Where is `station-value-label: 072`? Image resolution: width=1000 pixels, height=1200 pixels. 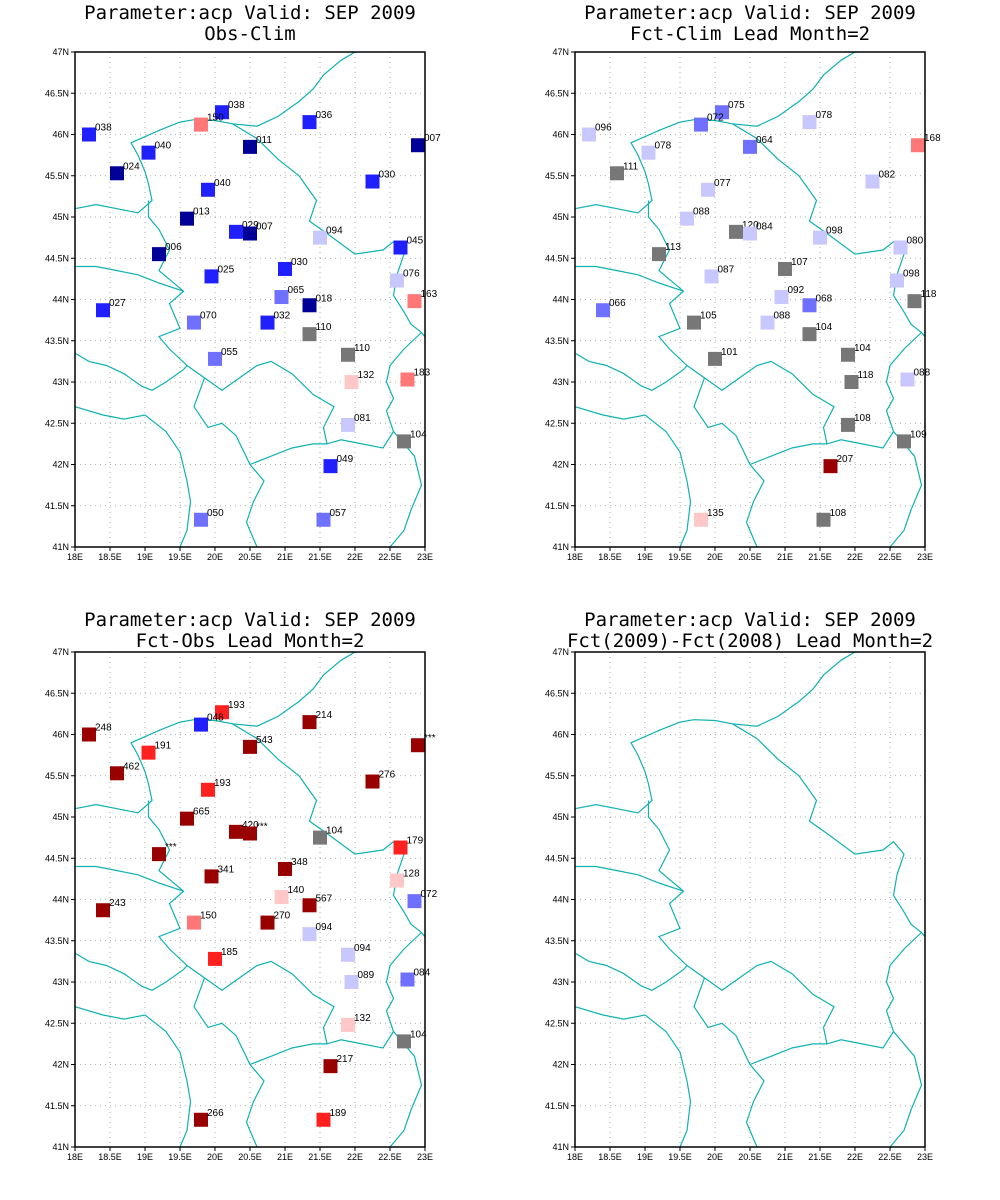
station-value-label: 072 is located at coordinates (715, 118).